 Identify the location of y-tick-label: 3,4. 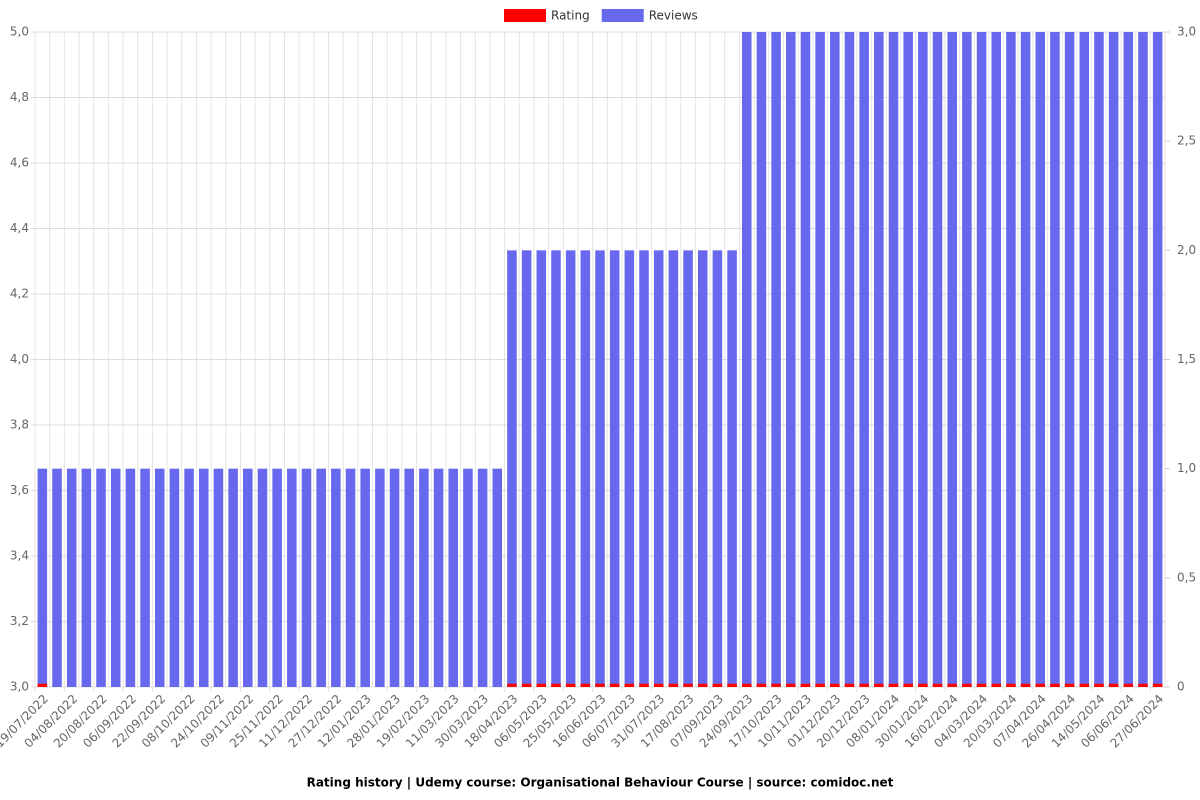
(19, 556).